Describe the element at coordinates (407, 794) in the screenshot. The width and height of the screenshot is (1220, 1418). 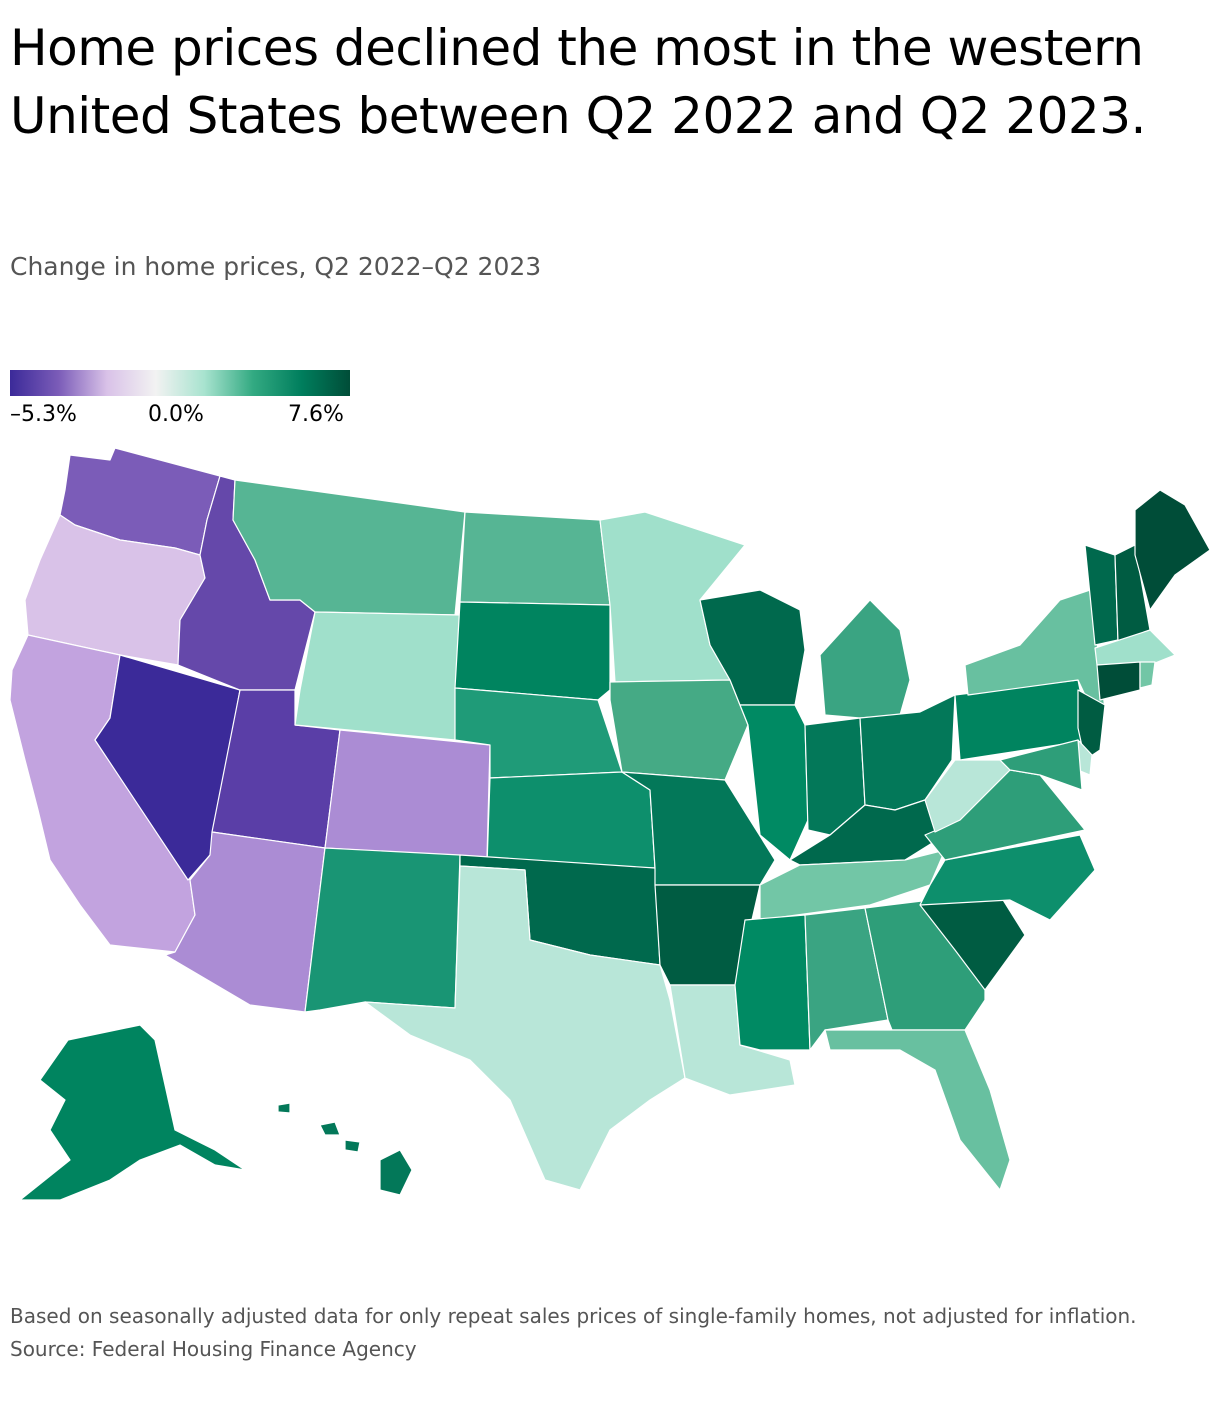
I see `state-colorado` at that location.